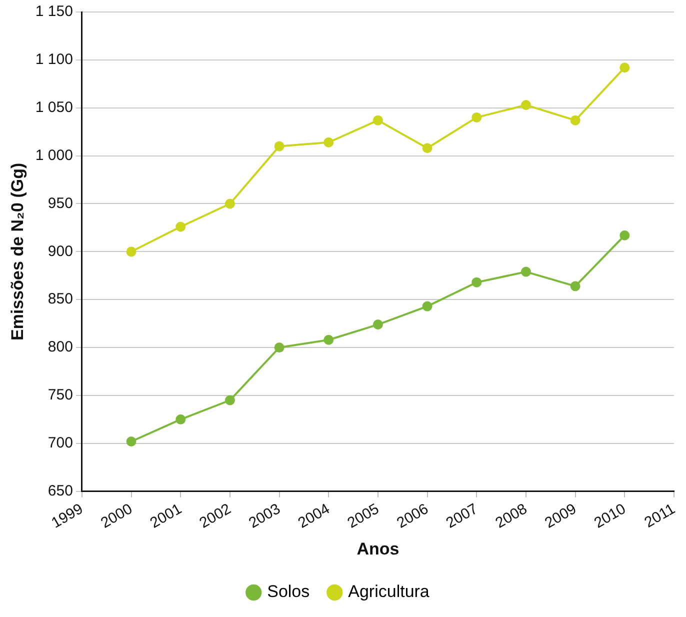  I want to click on x-tick-label: 1999, so click(67, 516).